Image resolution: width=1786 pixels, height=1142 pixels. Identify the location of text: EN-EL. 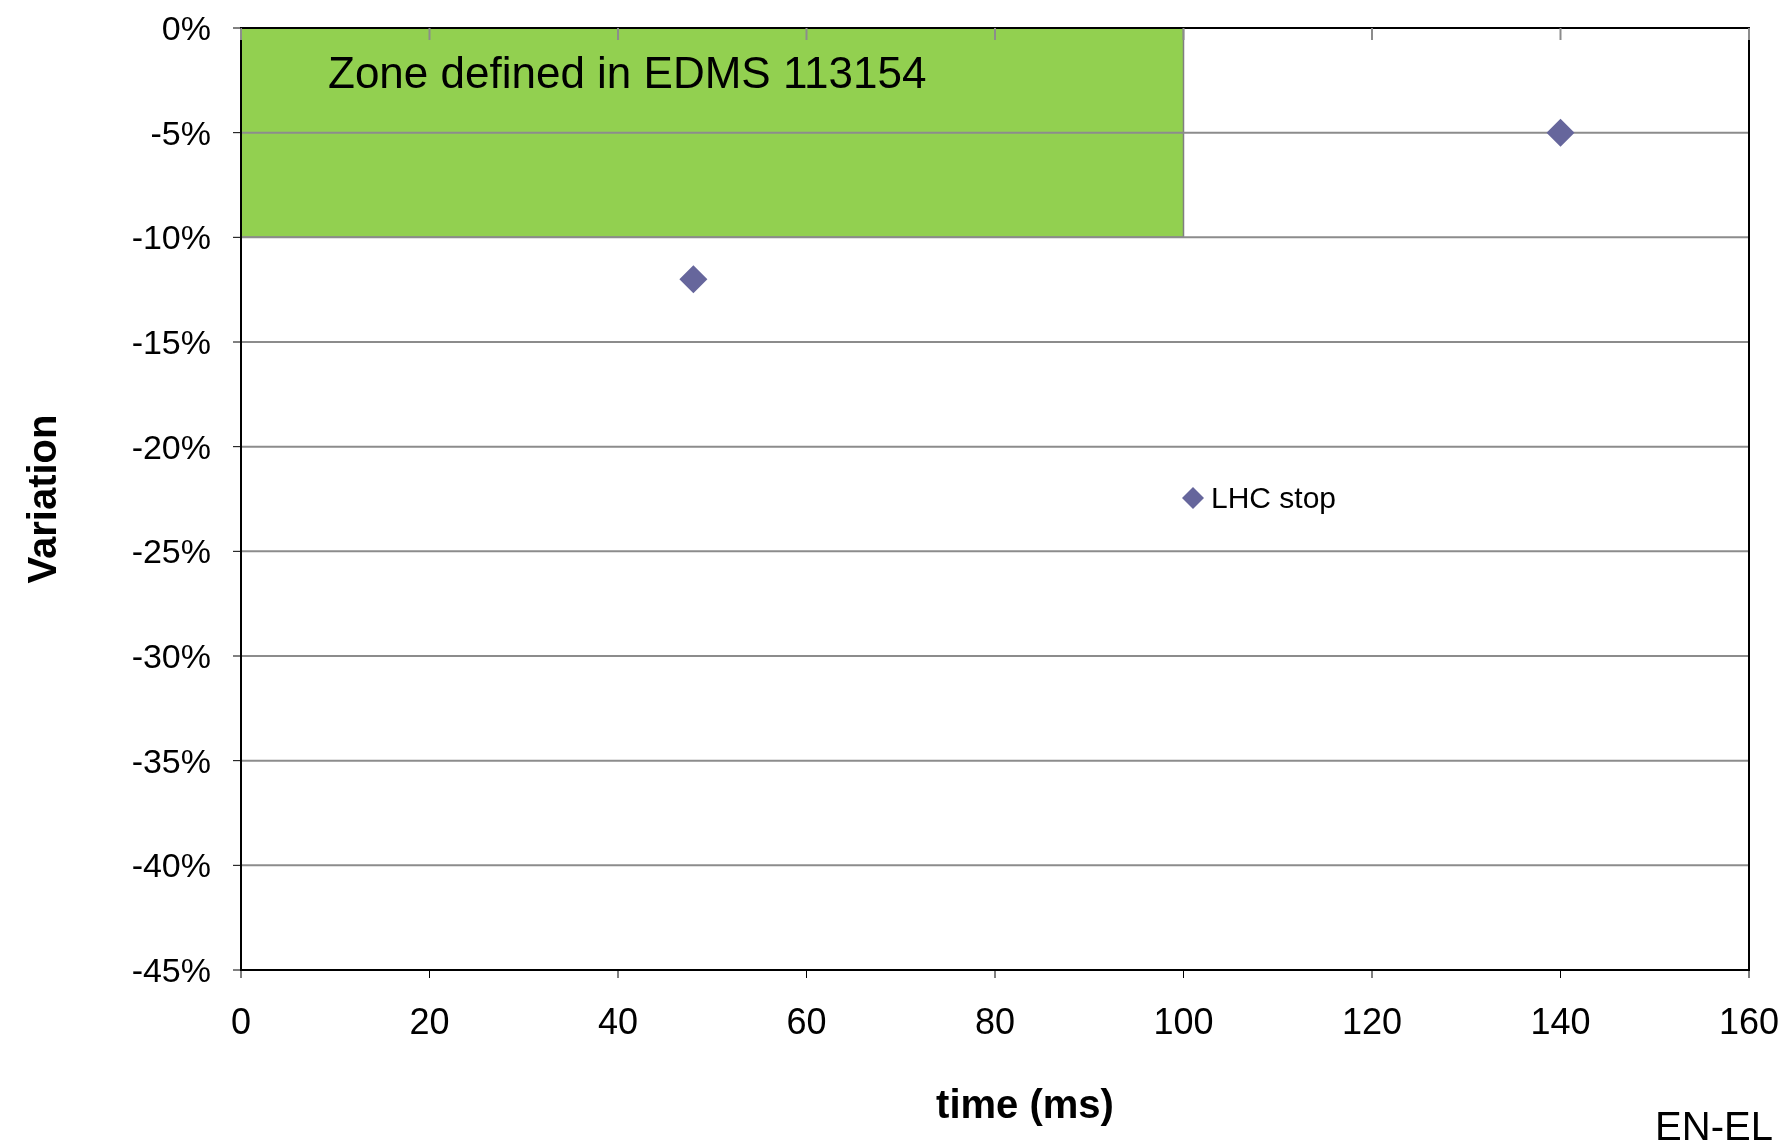
(1714, 1123).